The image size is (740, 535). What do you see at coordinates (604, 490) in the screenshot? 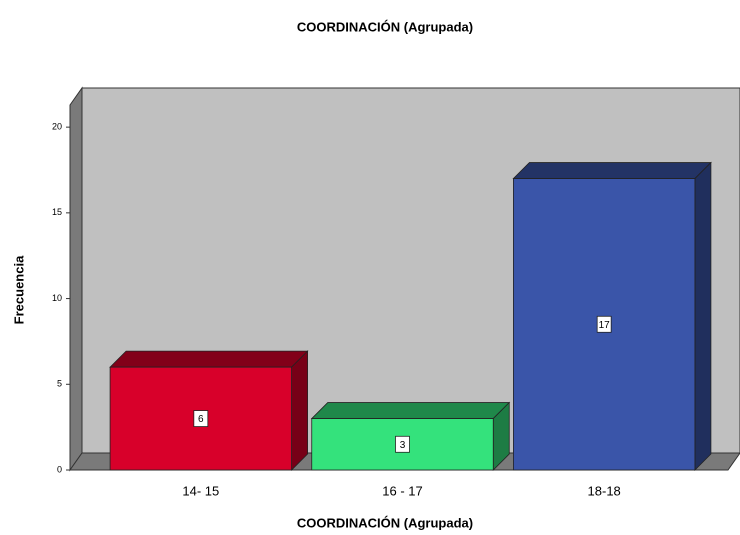
I see `x-tick-label: 18-18` at bounding box center [604, 490].